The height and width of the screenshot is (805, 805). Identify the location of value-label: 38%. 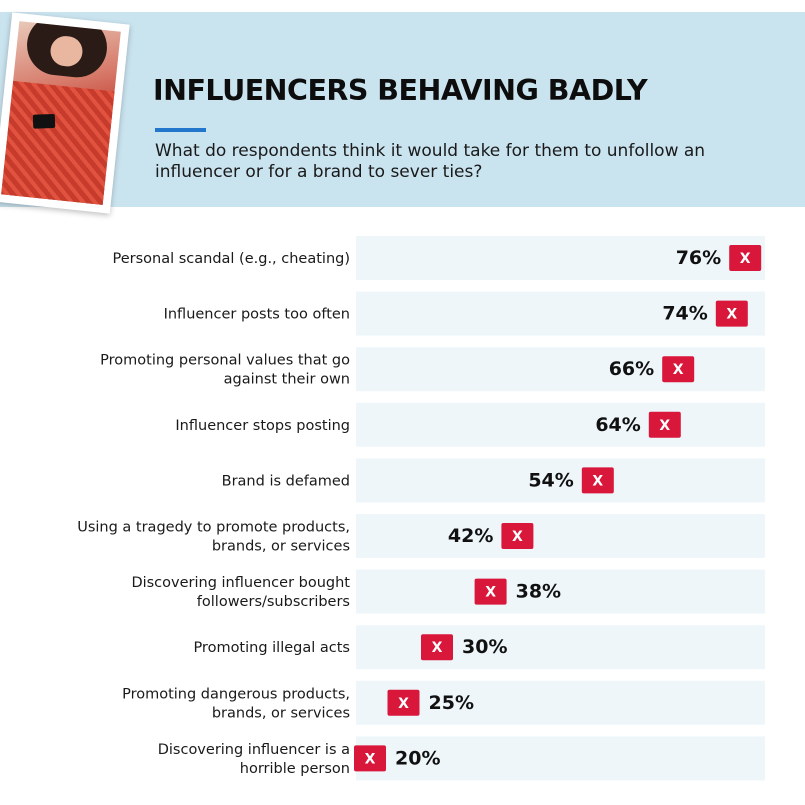
(538, 592).